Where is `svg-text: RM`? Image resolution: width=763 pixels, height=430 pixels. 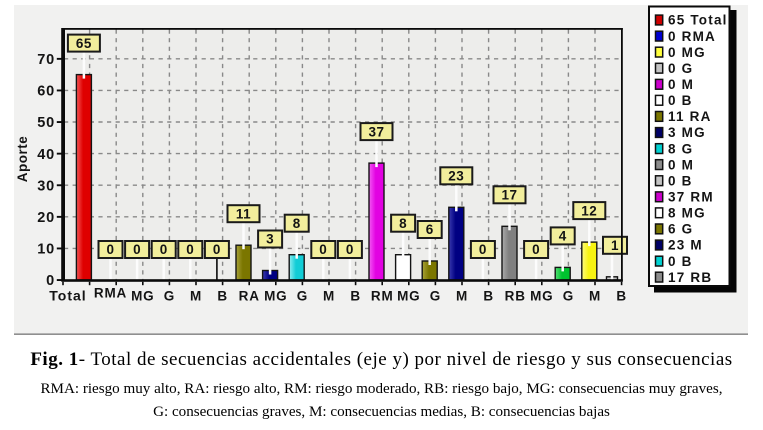
svg-text: RM is located at coordinates (382, 296).